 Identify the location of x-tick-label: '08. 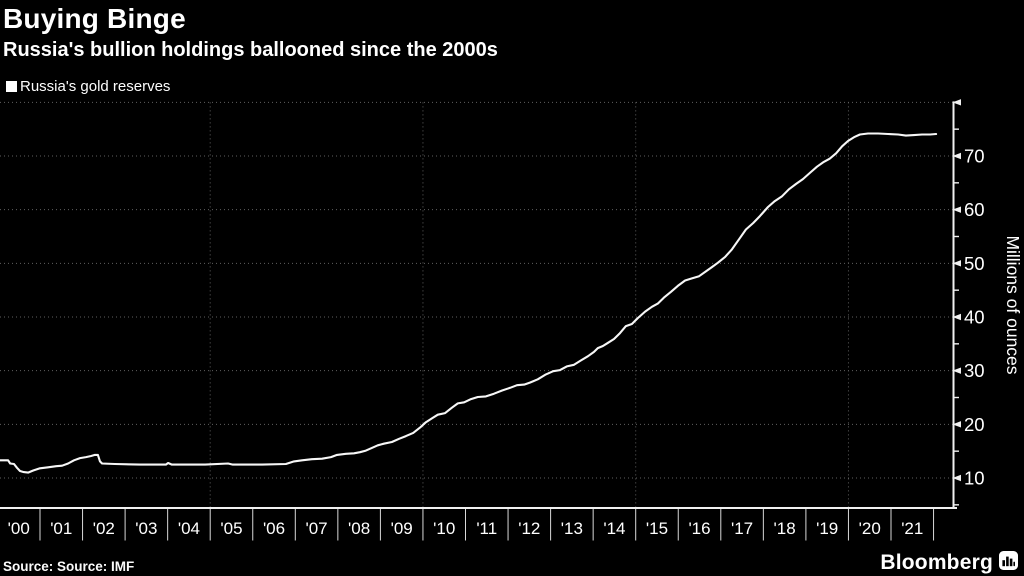
(359, 528).